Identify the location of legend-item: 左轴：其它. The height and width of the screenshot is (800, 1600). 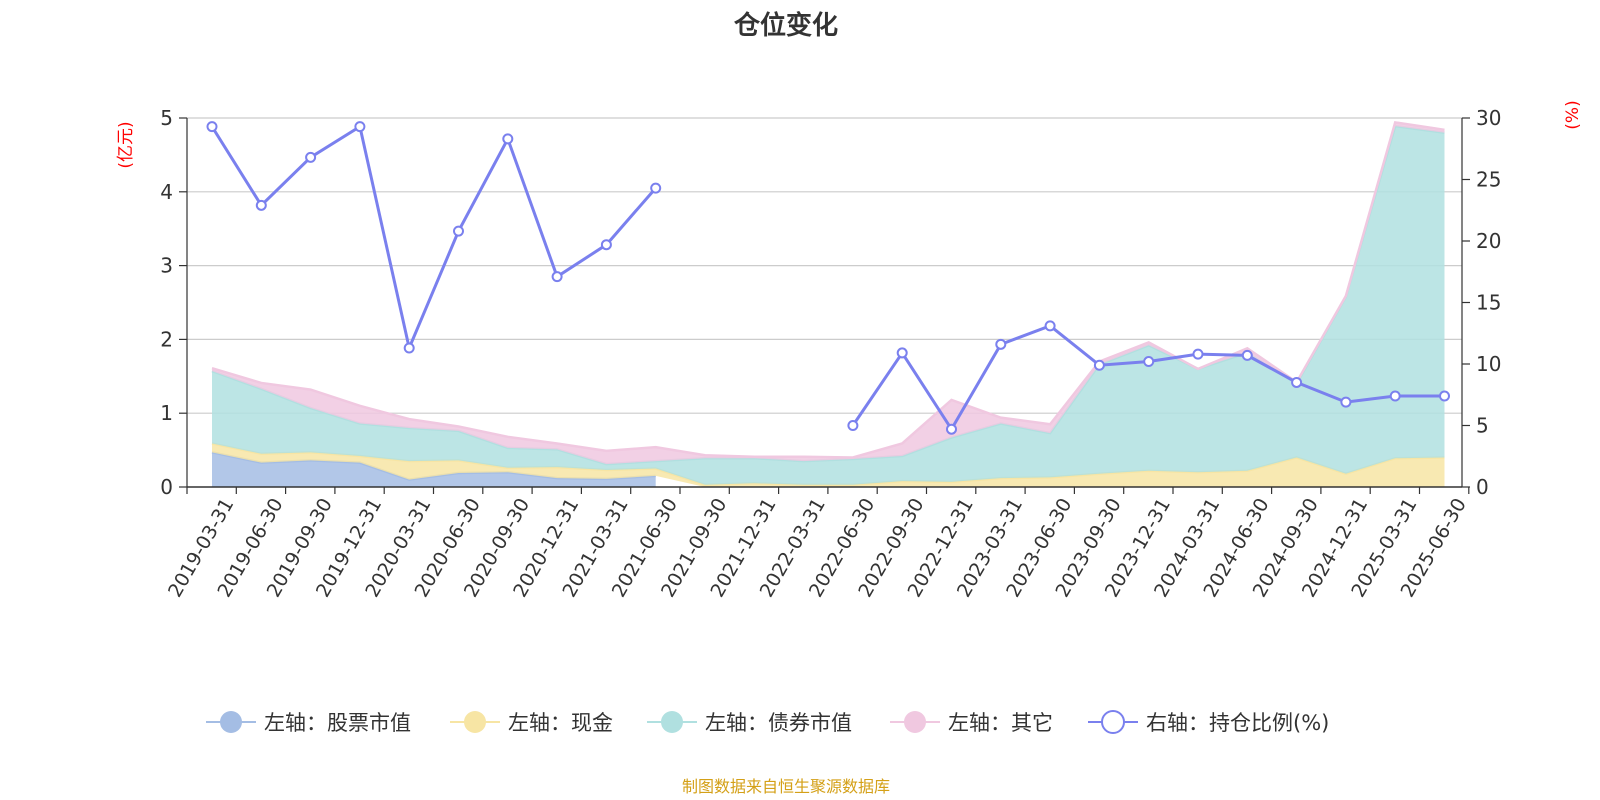
(971, 723).